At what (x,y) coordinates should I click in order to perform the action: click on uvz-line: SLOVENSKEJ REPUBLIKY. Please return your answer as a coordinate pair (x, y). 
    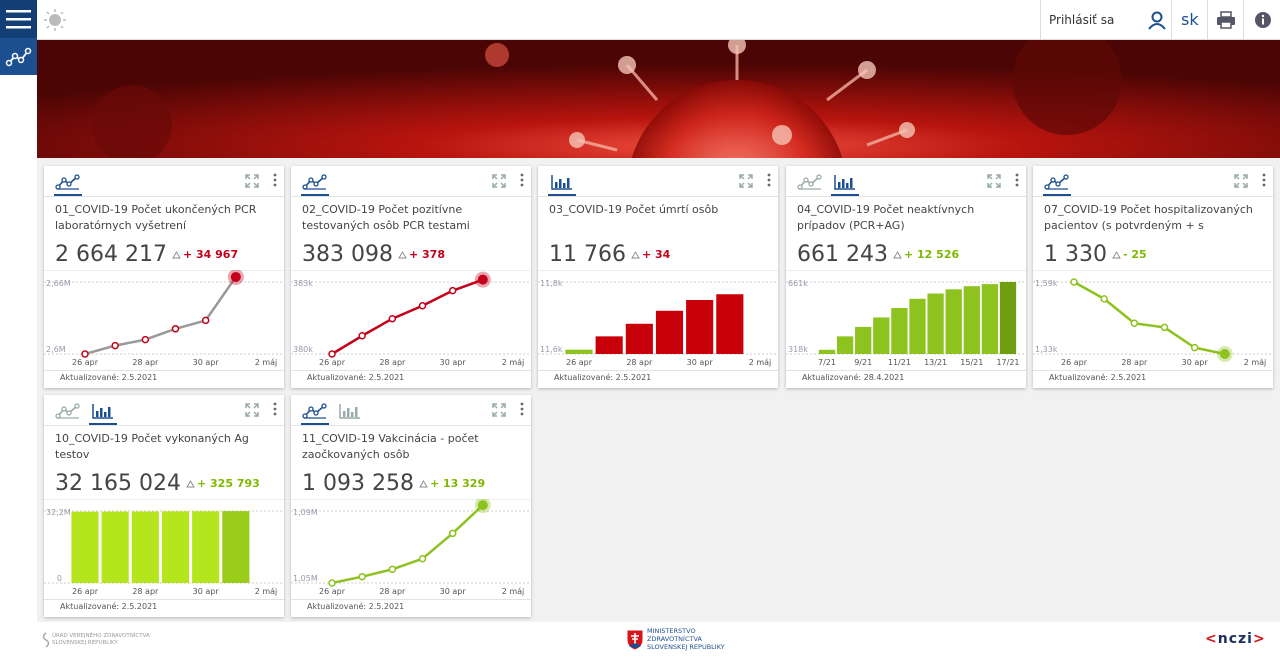
    Looking at the image, I should click on (85, 643).